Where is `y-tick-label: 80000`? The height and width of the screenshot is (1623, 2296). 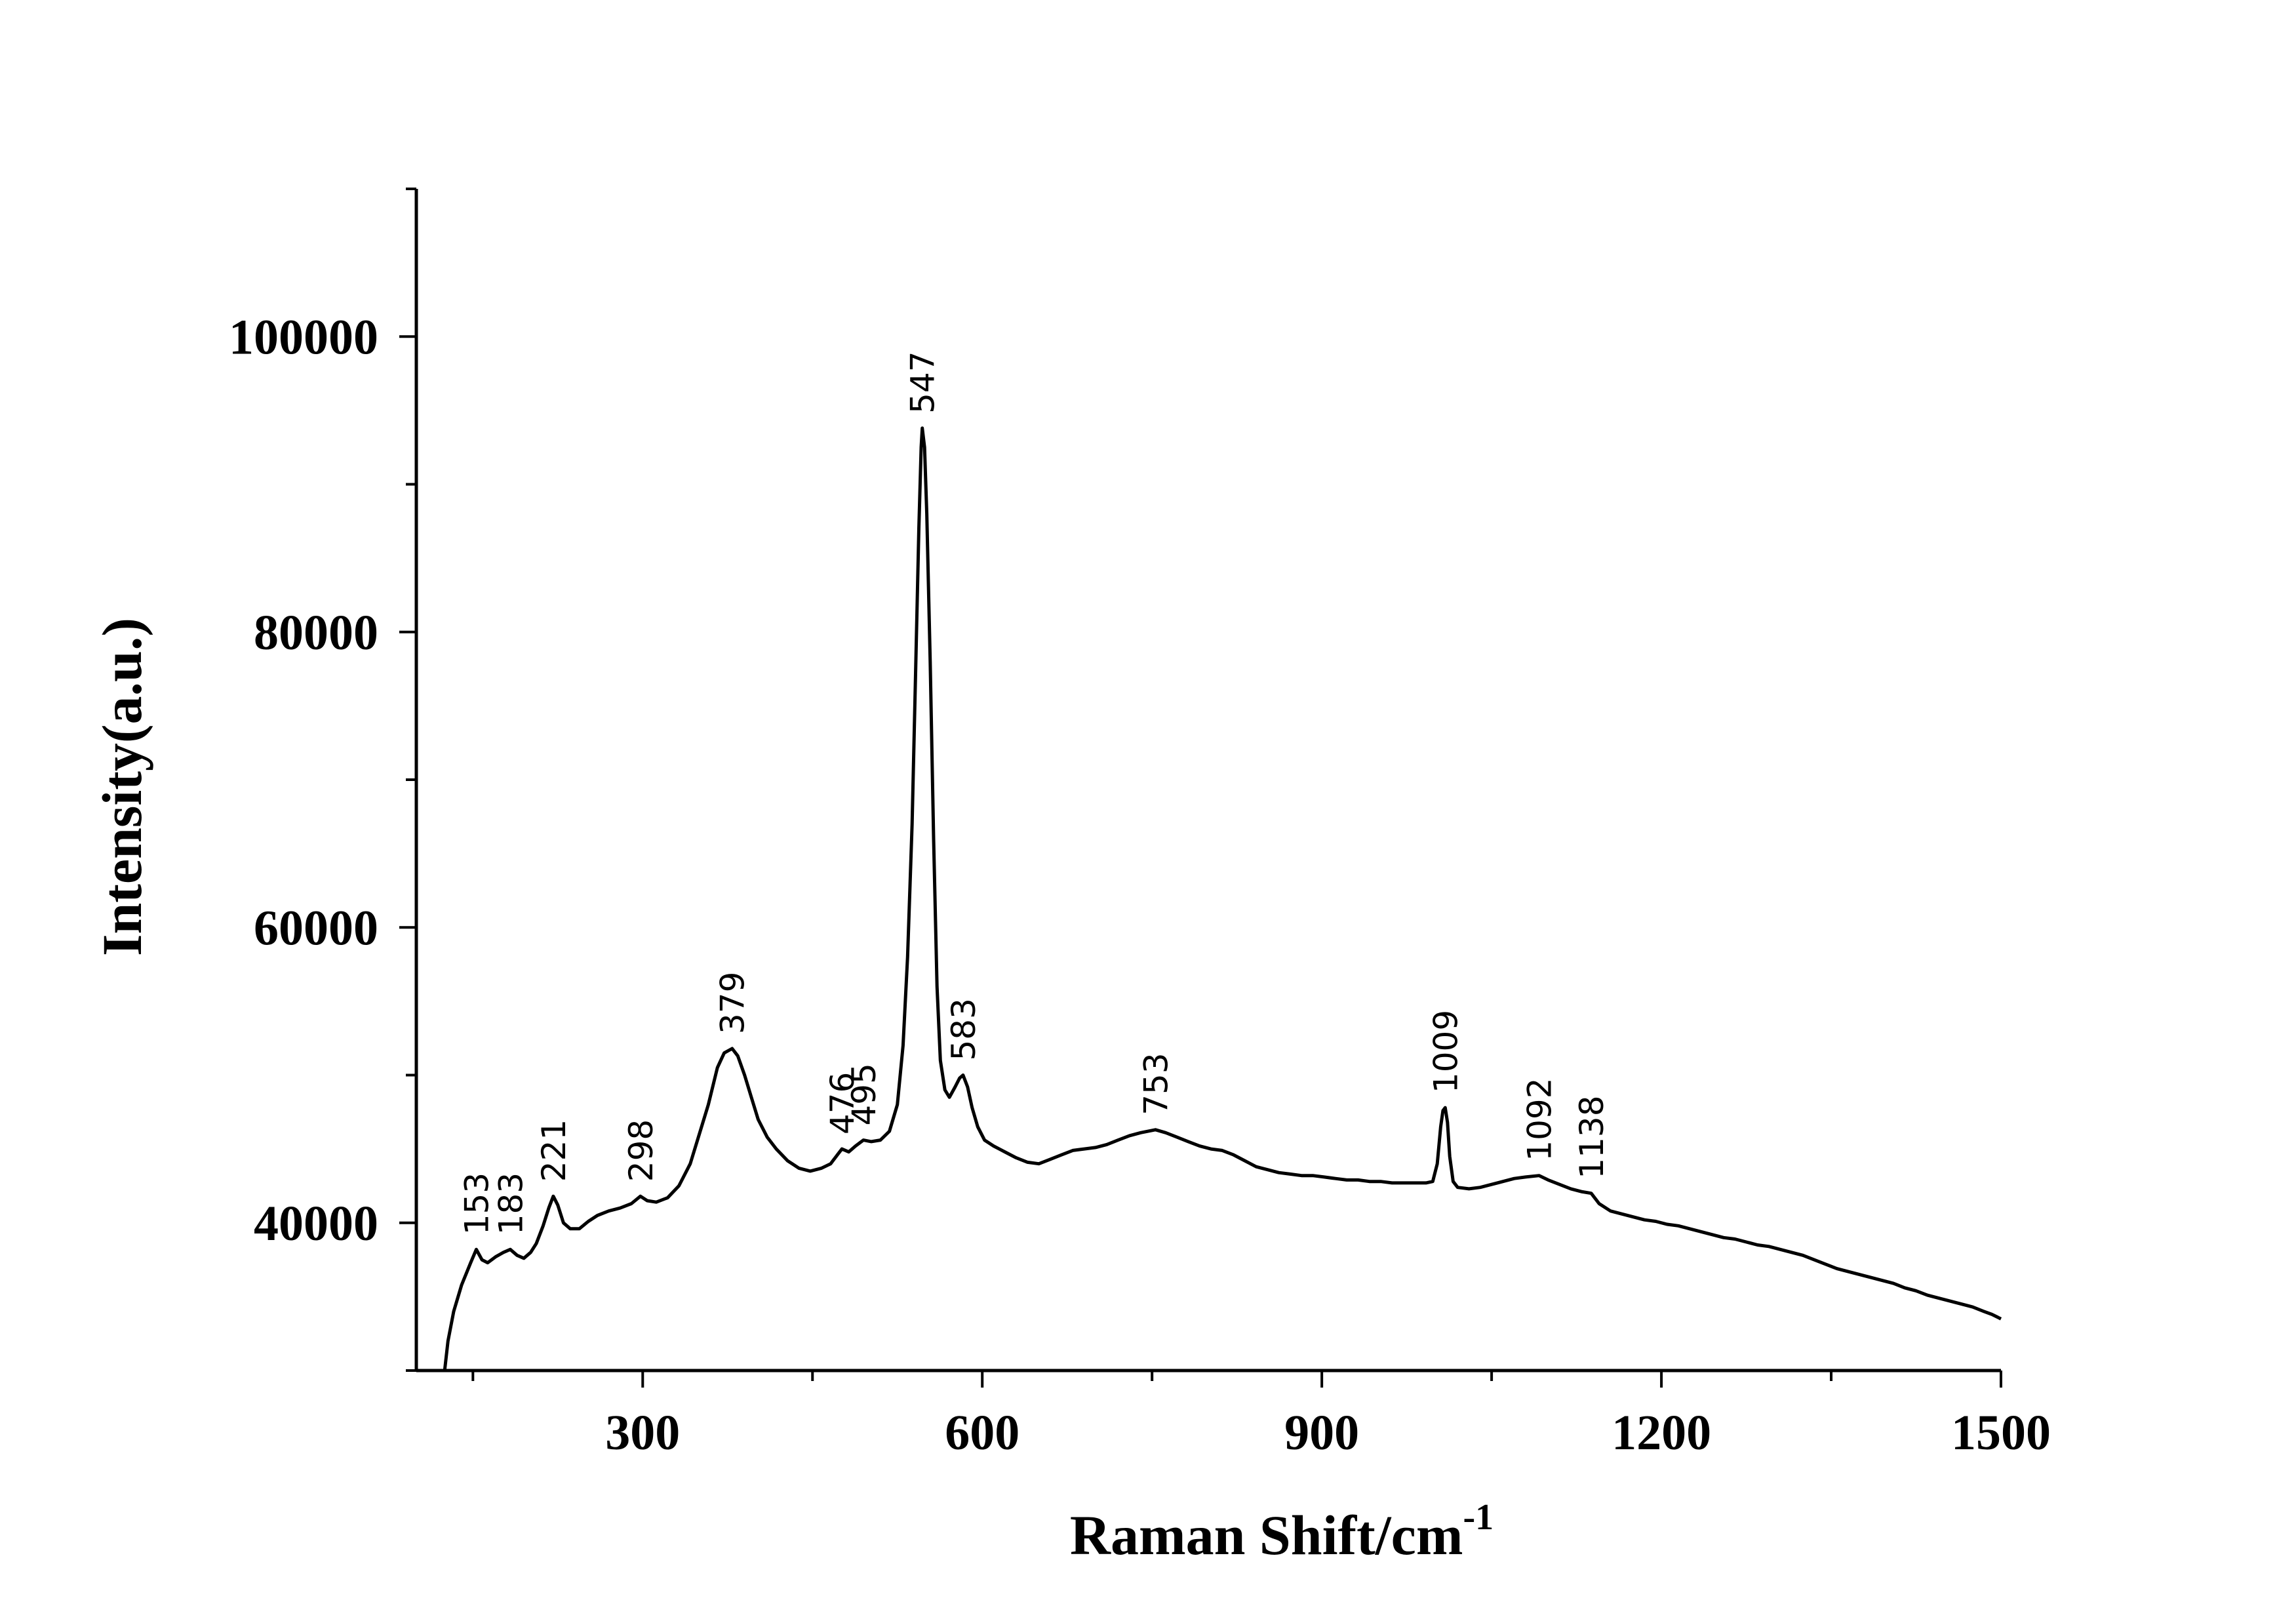
y-tick-label: 80000 is located at coordinates (316, 632).